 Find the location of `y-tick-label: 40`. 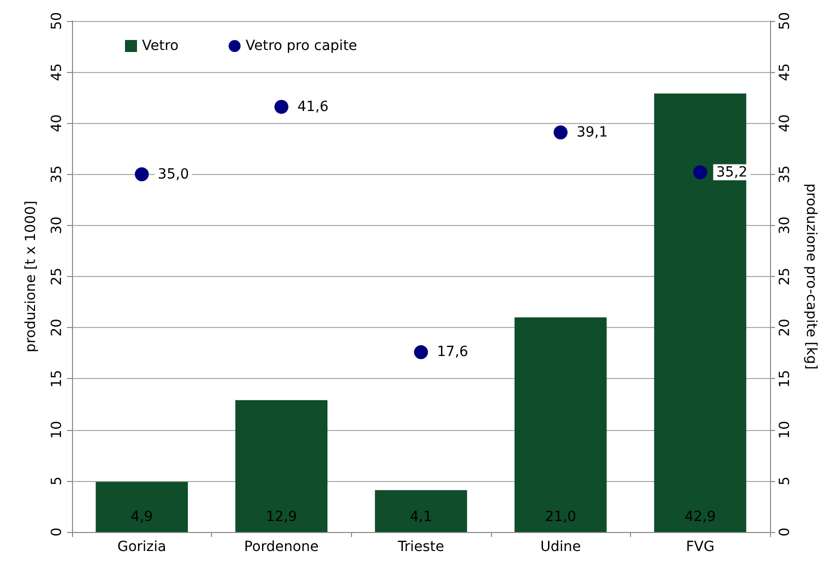

y-tick-label: 40 is located at coordinates (57, 123).